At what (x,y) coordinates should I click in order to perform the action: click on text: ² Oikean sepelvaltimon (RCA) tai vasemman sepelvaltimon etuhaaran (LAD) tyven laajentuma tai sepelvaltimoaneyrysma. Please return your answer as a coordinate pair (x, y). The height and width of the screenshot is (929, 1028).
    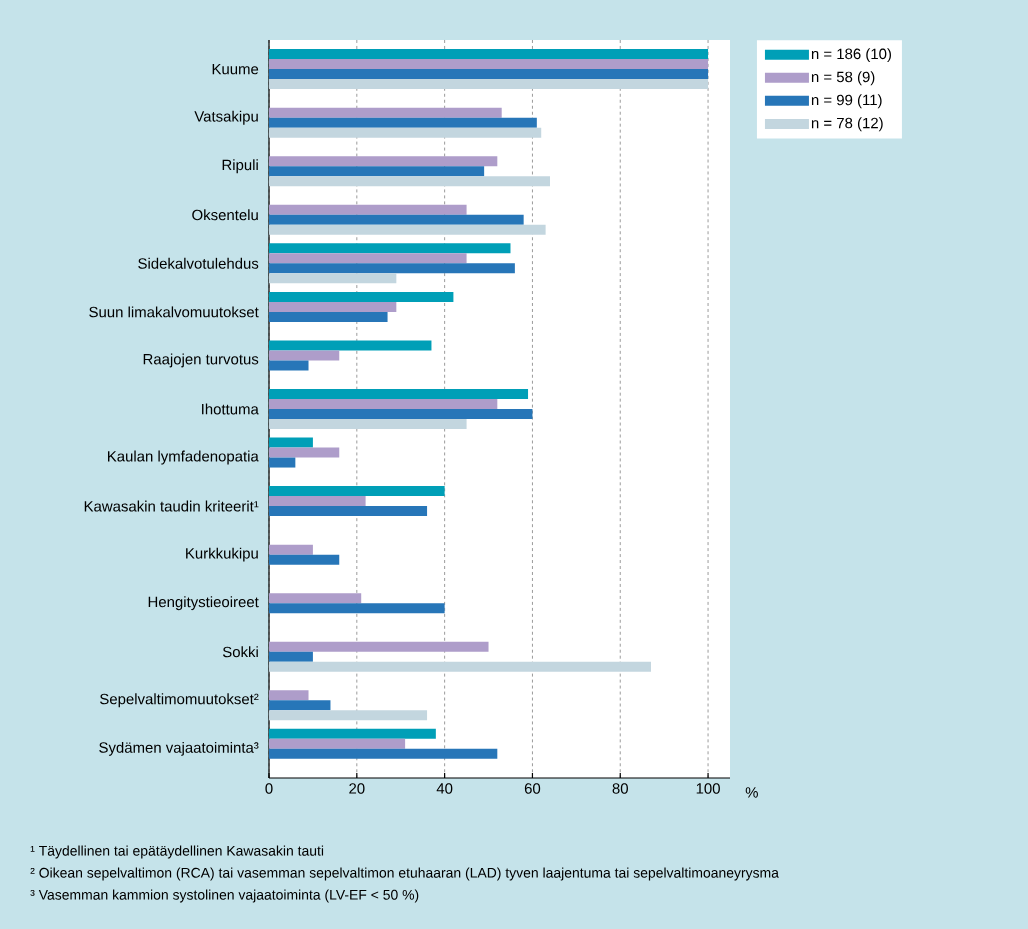
    Looking at the image, I should click on (404, 874).